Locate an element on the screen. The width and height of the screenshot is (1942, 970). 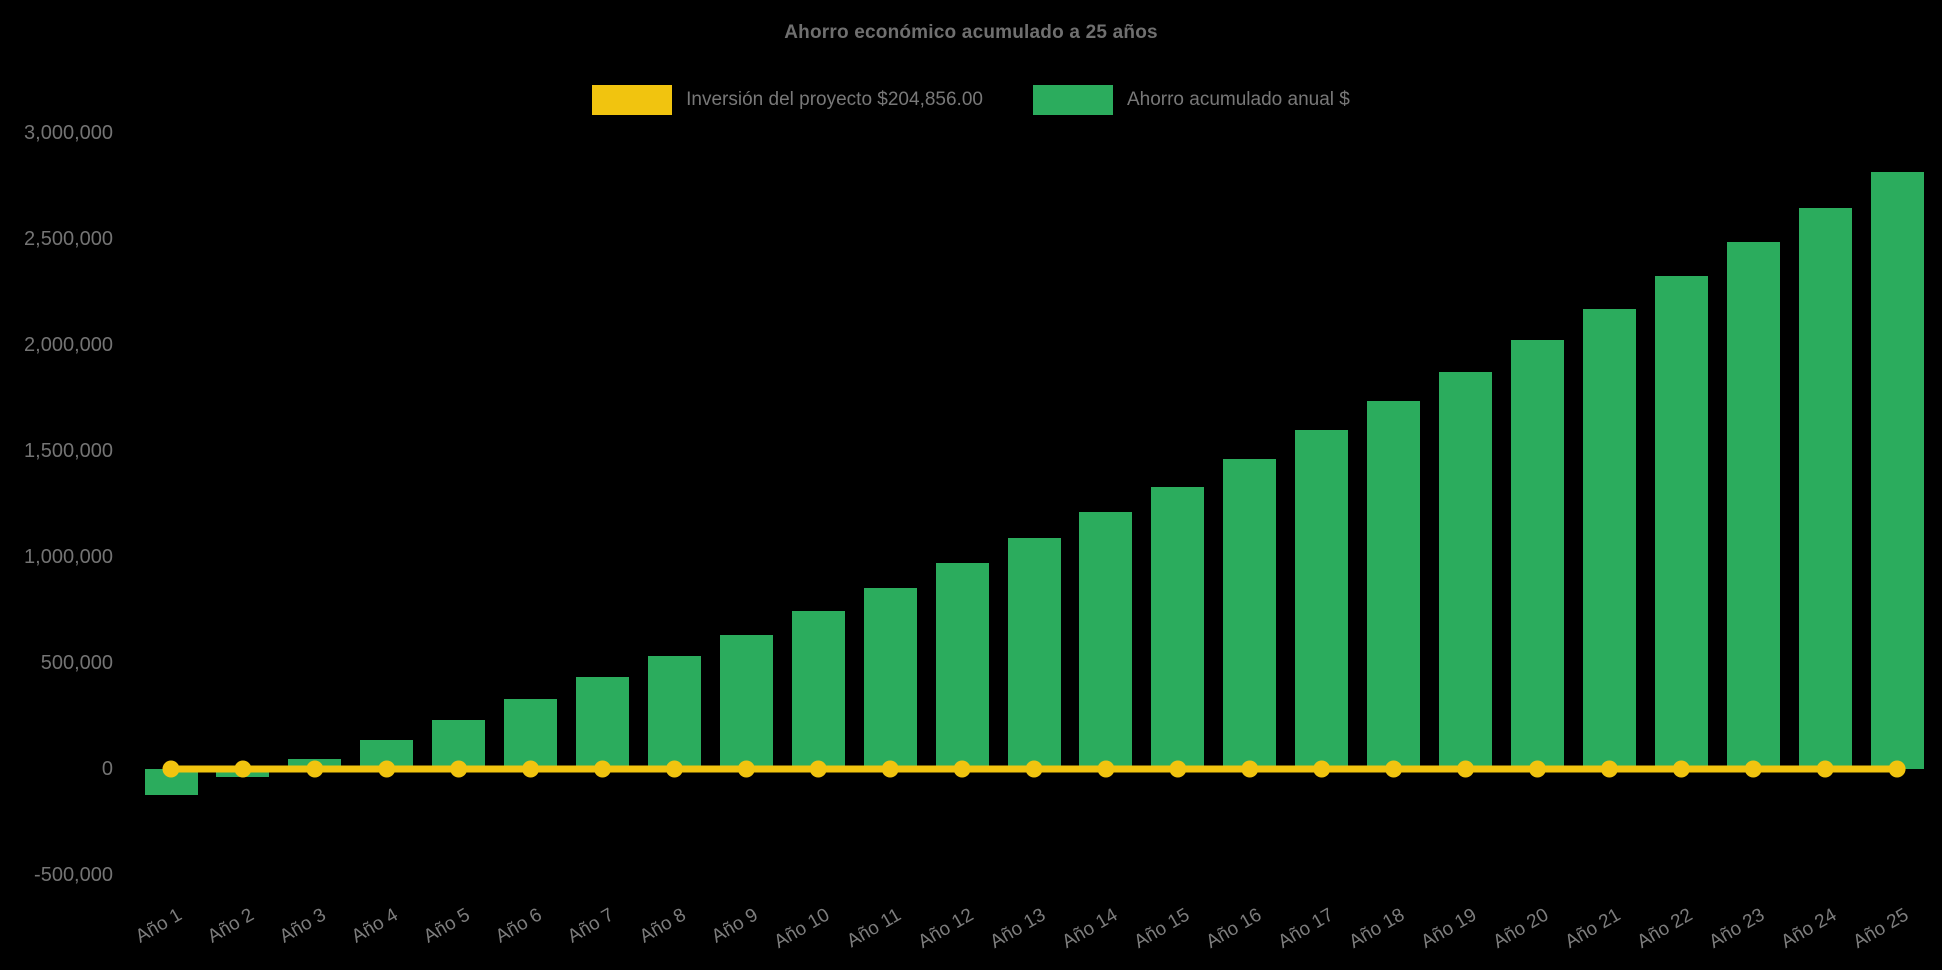
y-tick-label: 3,000,000 is located at coordinates (68, 133).